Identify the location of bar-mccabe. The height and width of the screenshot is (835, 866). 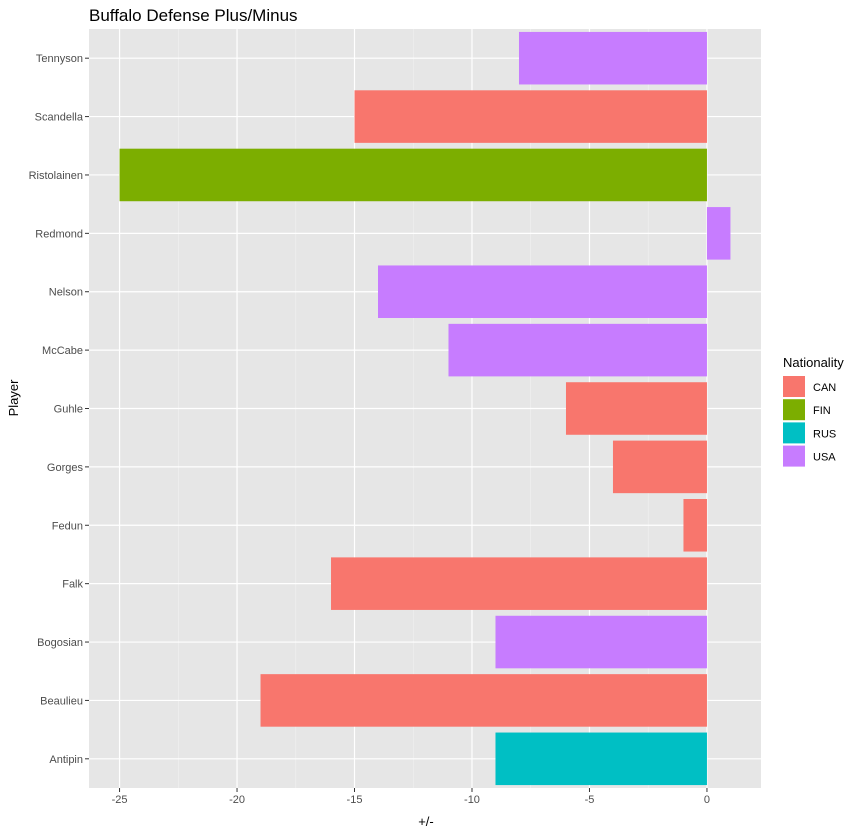
(577, 350).